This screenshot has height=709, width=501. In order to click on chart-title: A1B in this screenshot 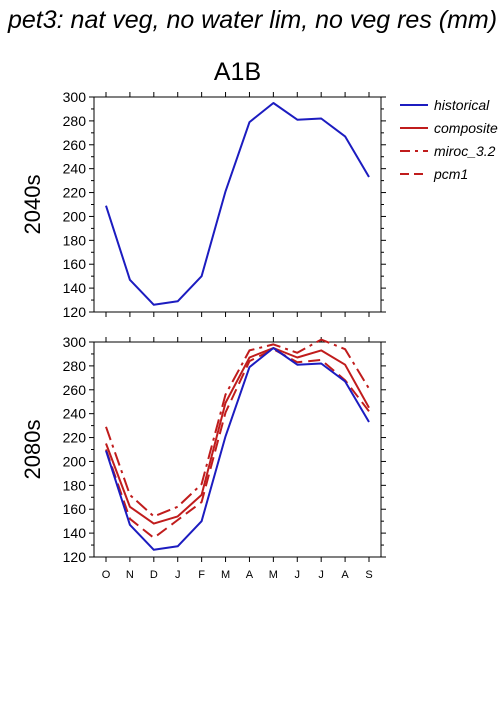, I will do `click(237, 72)`.